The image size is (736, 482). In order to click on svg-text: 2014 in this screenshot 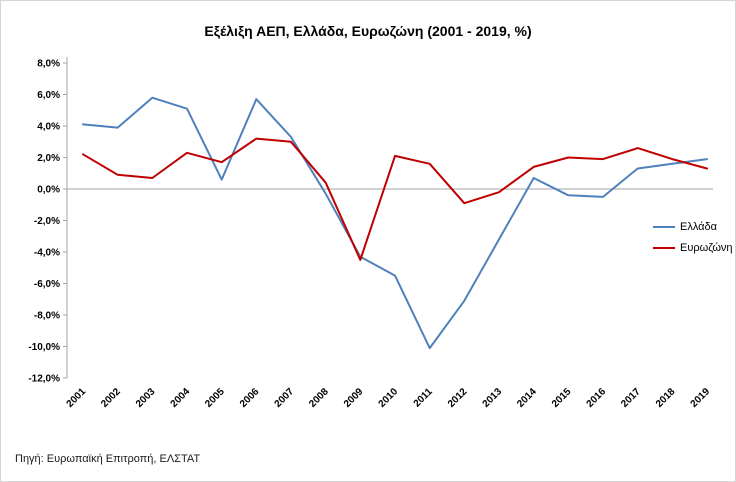, I will do `click(527, 398)`.